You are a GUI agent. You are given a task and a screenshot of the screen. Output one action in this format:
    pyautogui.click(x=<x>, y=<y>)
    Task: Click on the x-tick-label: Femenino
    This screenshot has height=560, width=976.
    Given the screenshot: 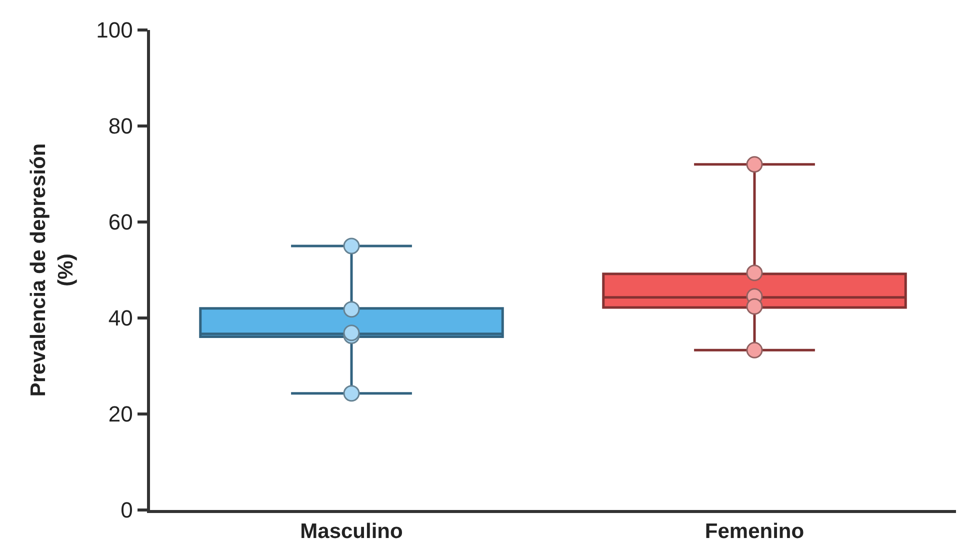 What is the action you would take?
    pyautogui.click(x=754, y=531)
    